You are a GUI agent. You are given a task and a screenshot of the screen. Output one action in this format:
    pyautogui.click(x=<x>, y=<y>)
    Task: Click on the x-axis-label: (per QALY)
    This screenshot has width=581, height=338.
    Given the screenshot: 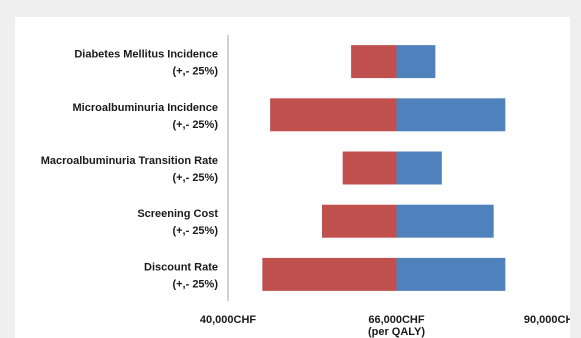 What is the action you would take?
    pyautogui.click(x=396, y=332)
    